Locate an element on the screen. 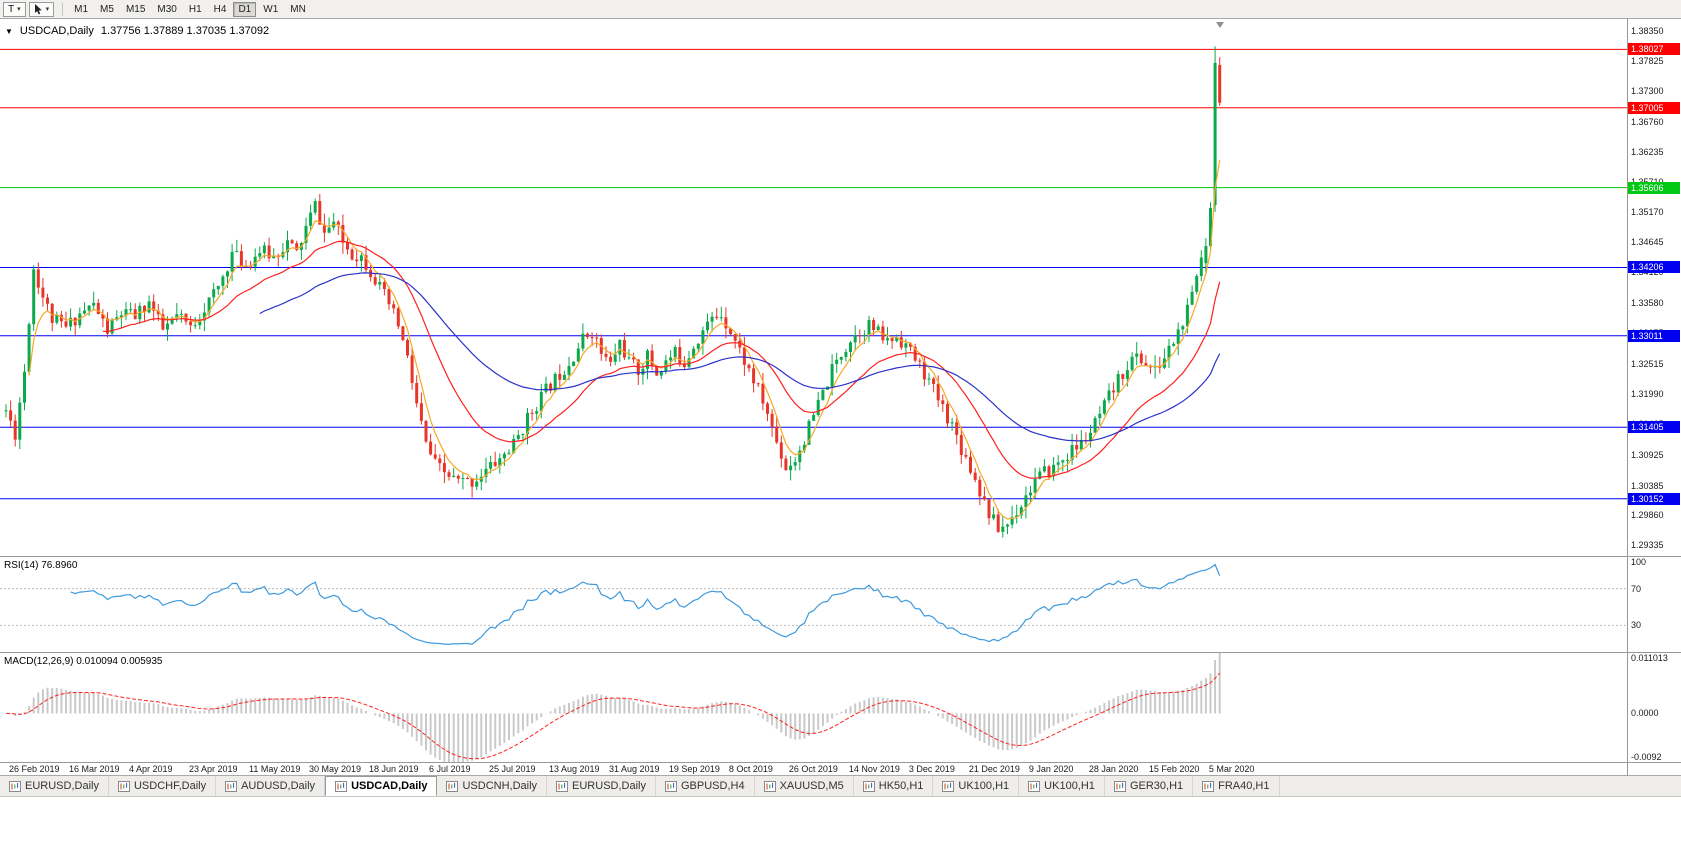 The image size is (1681, 848). date-tick: 11 May 2019 is located at coordinates (275, 769).